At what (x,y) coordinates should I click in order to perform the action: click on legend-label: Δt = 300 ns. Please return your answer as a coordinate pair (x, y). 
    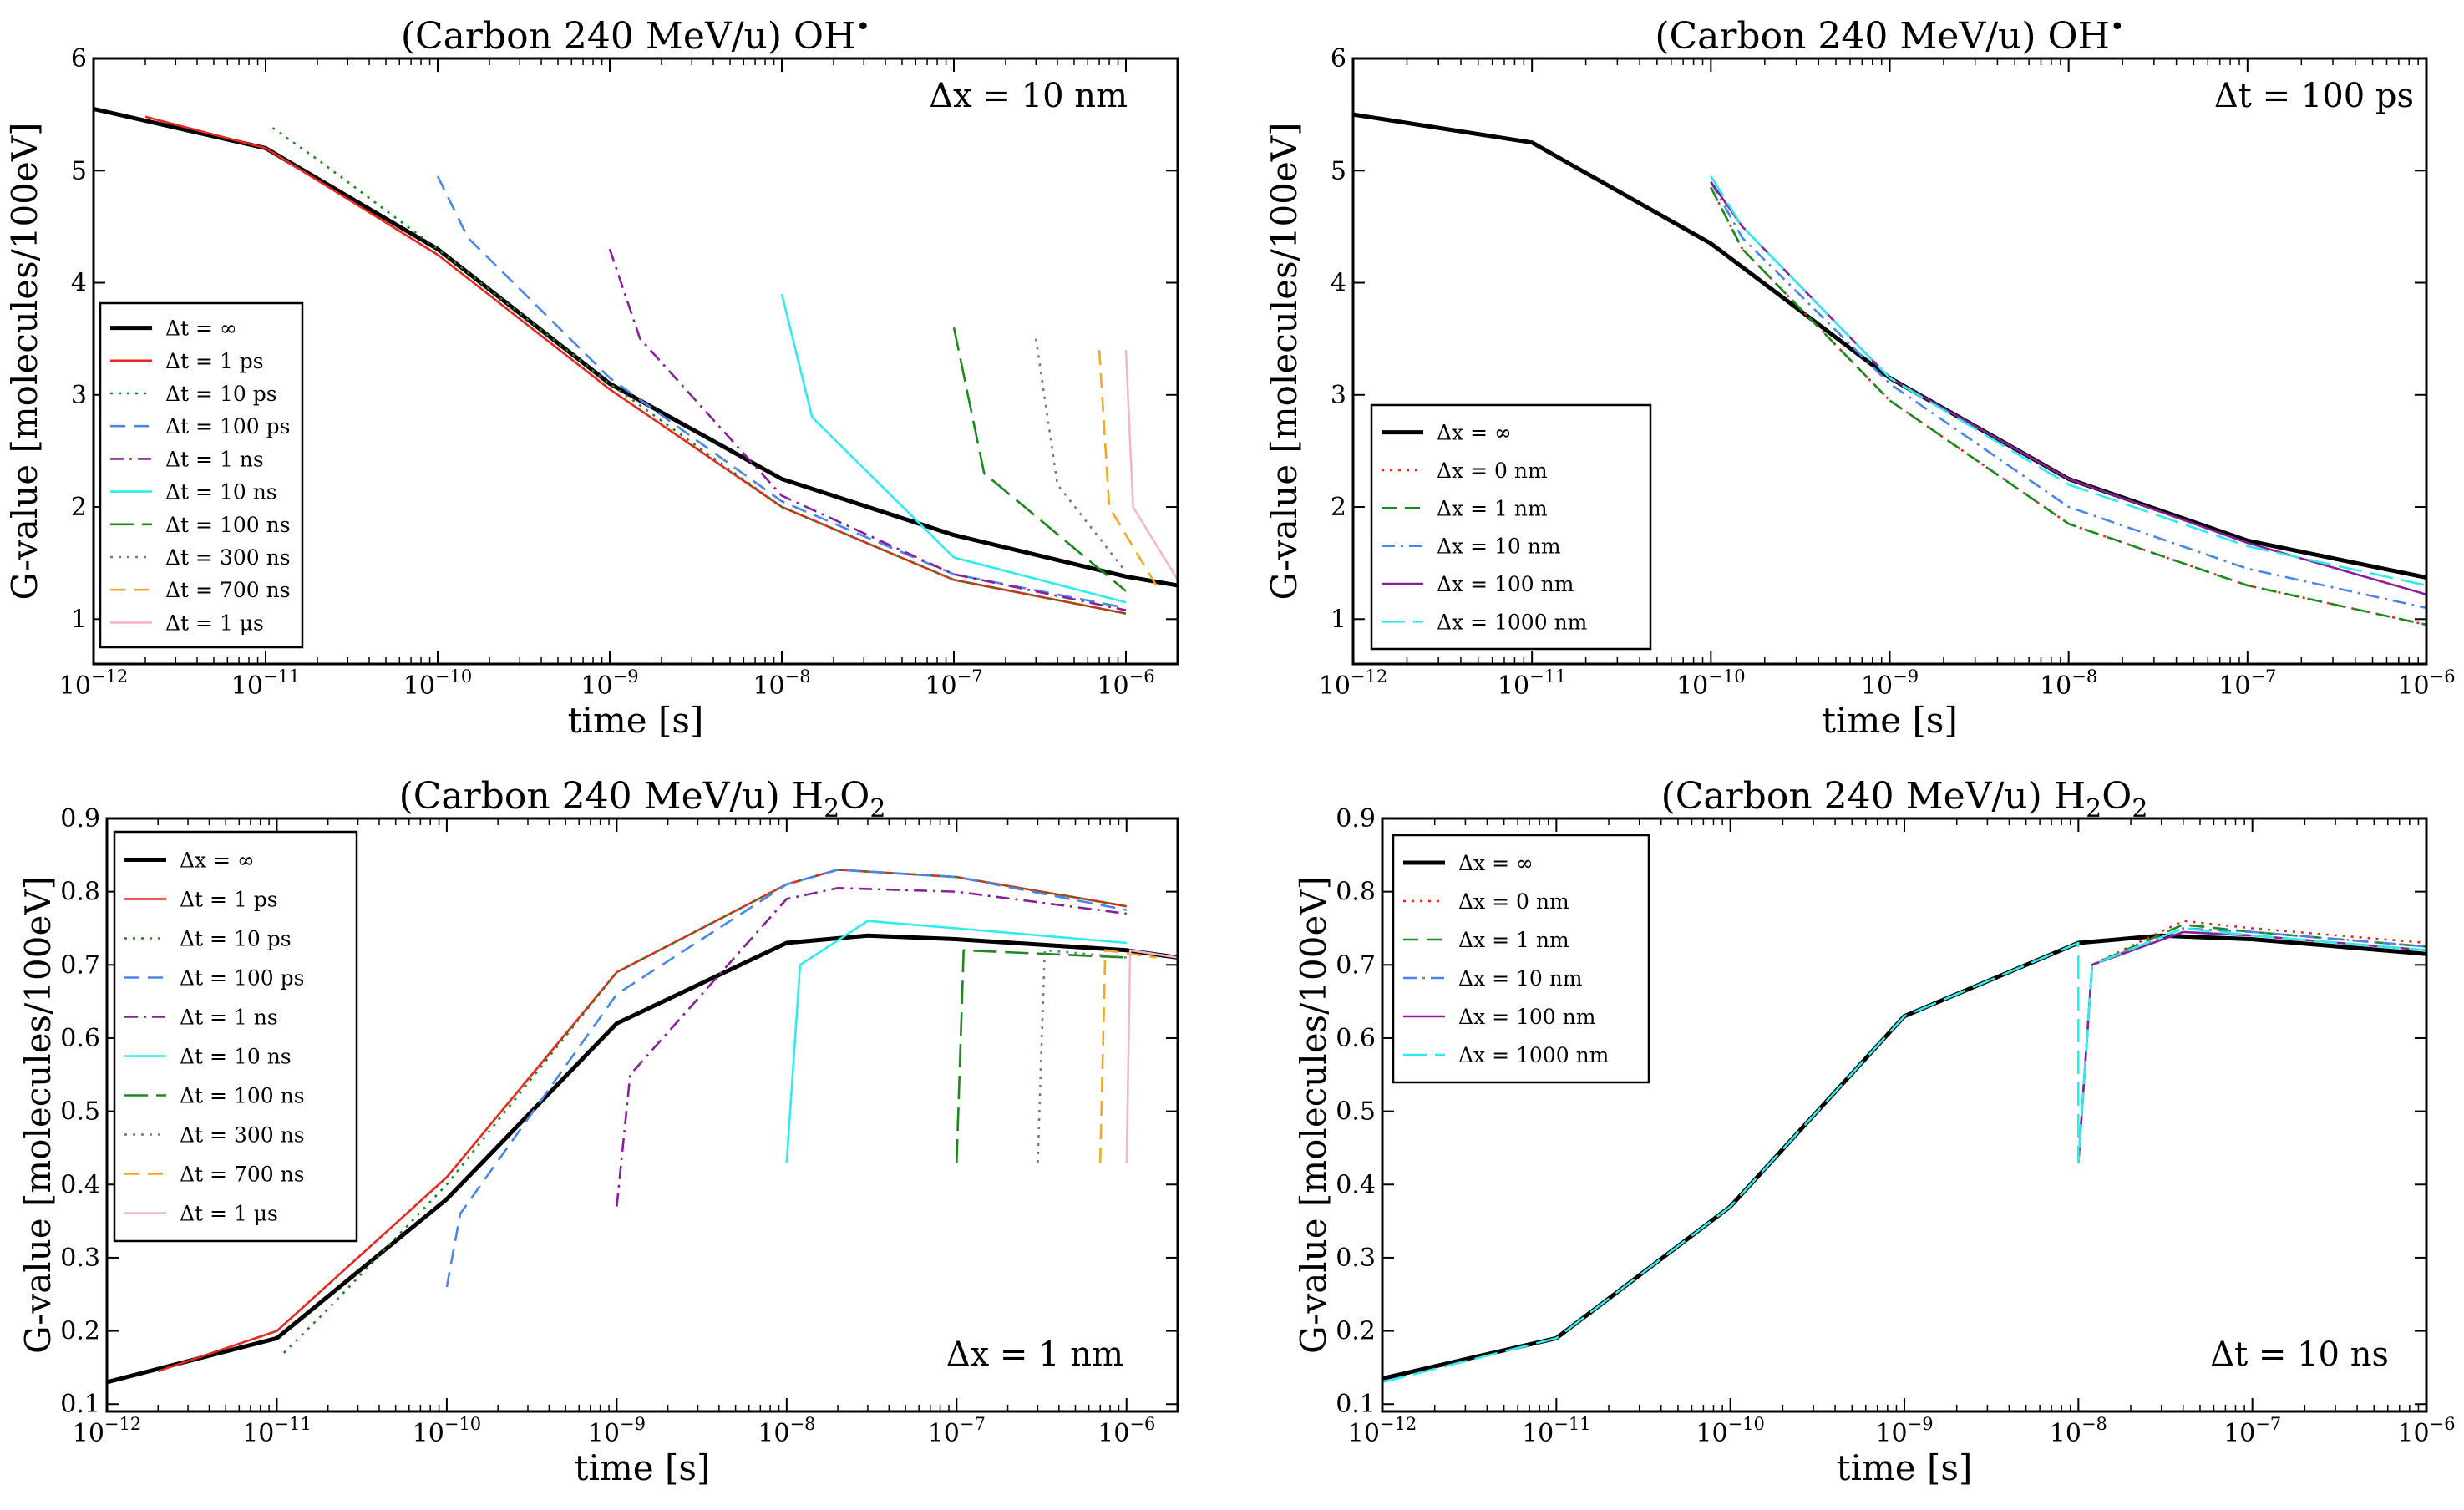
    Looking at the image, I should click on (243, 1136).